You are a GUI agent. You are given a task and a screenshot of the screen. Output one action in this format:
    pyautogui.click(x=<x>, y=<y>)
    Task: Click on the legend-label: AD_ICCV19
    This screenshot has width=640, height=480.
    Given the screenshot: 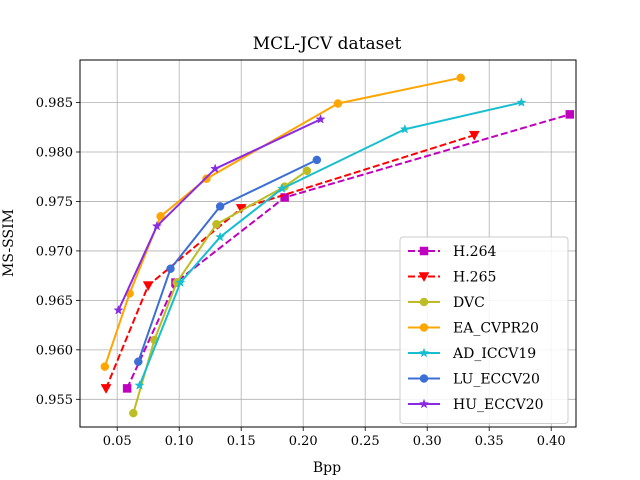 What is the action you would take?
    pyautogui.click(x=494, y=354)
    